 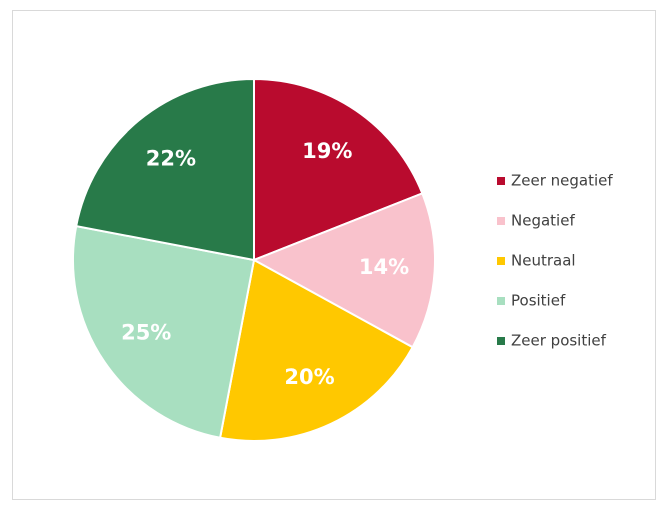 What do you see at coordinates (543, 221) in the screenshot?
I see `legend-label: Negatief` at bounding box center [543, 221].